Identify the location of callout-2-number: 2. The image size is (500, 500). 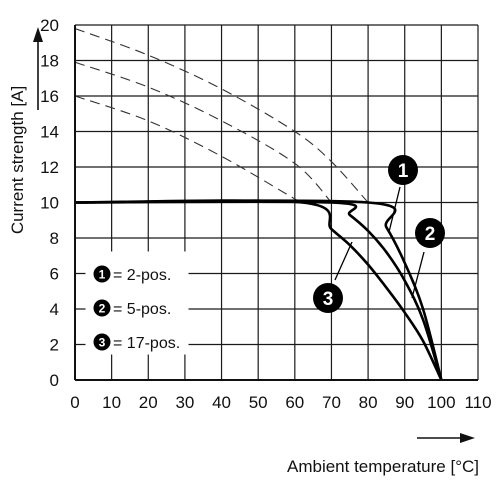
(430, 234).